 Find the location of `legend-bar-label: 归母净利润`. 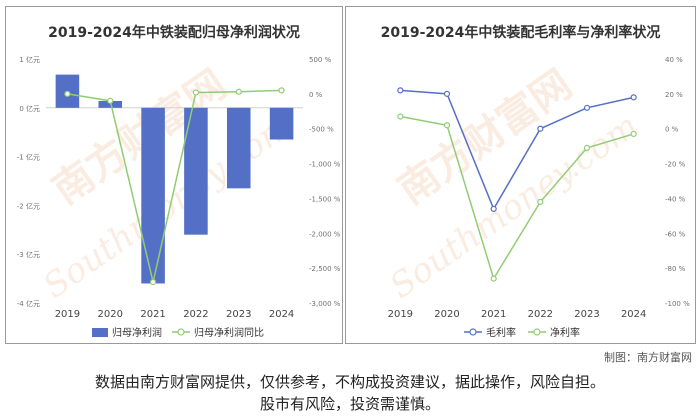

legend-bar-label: 归母净利润 is located at coordinates (137, 332).